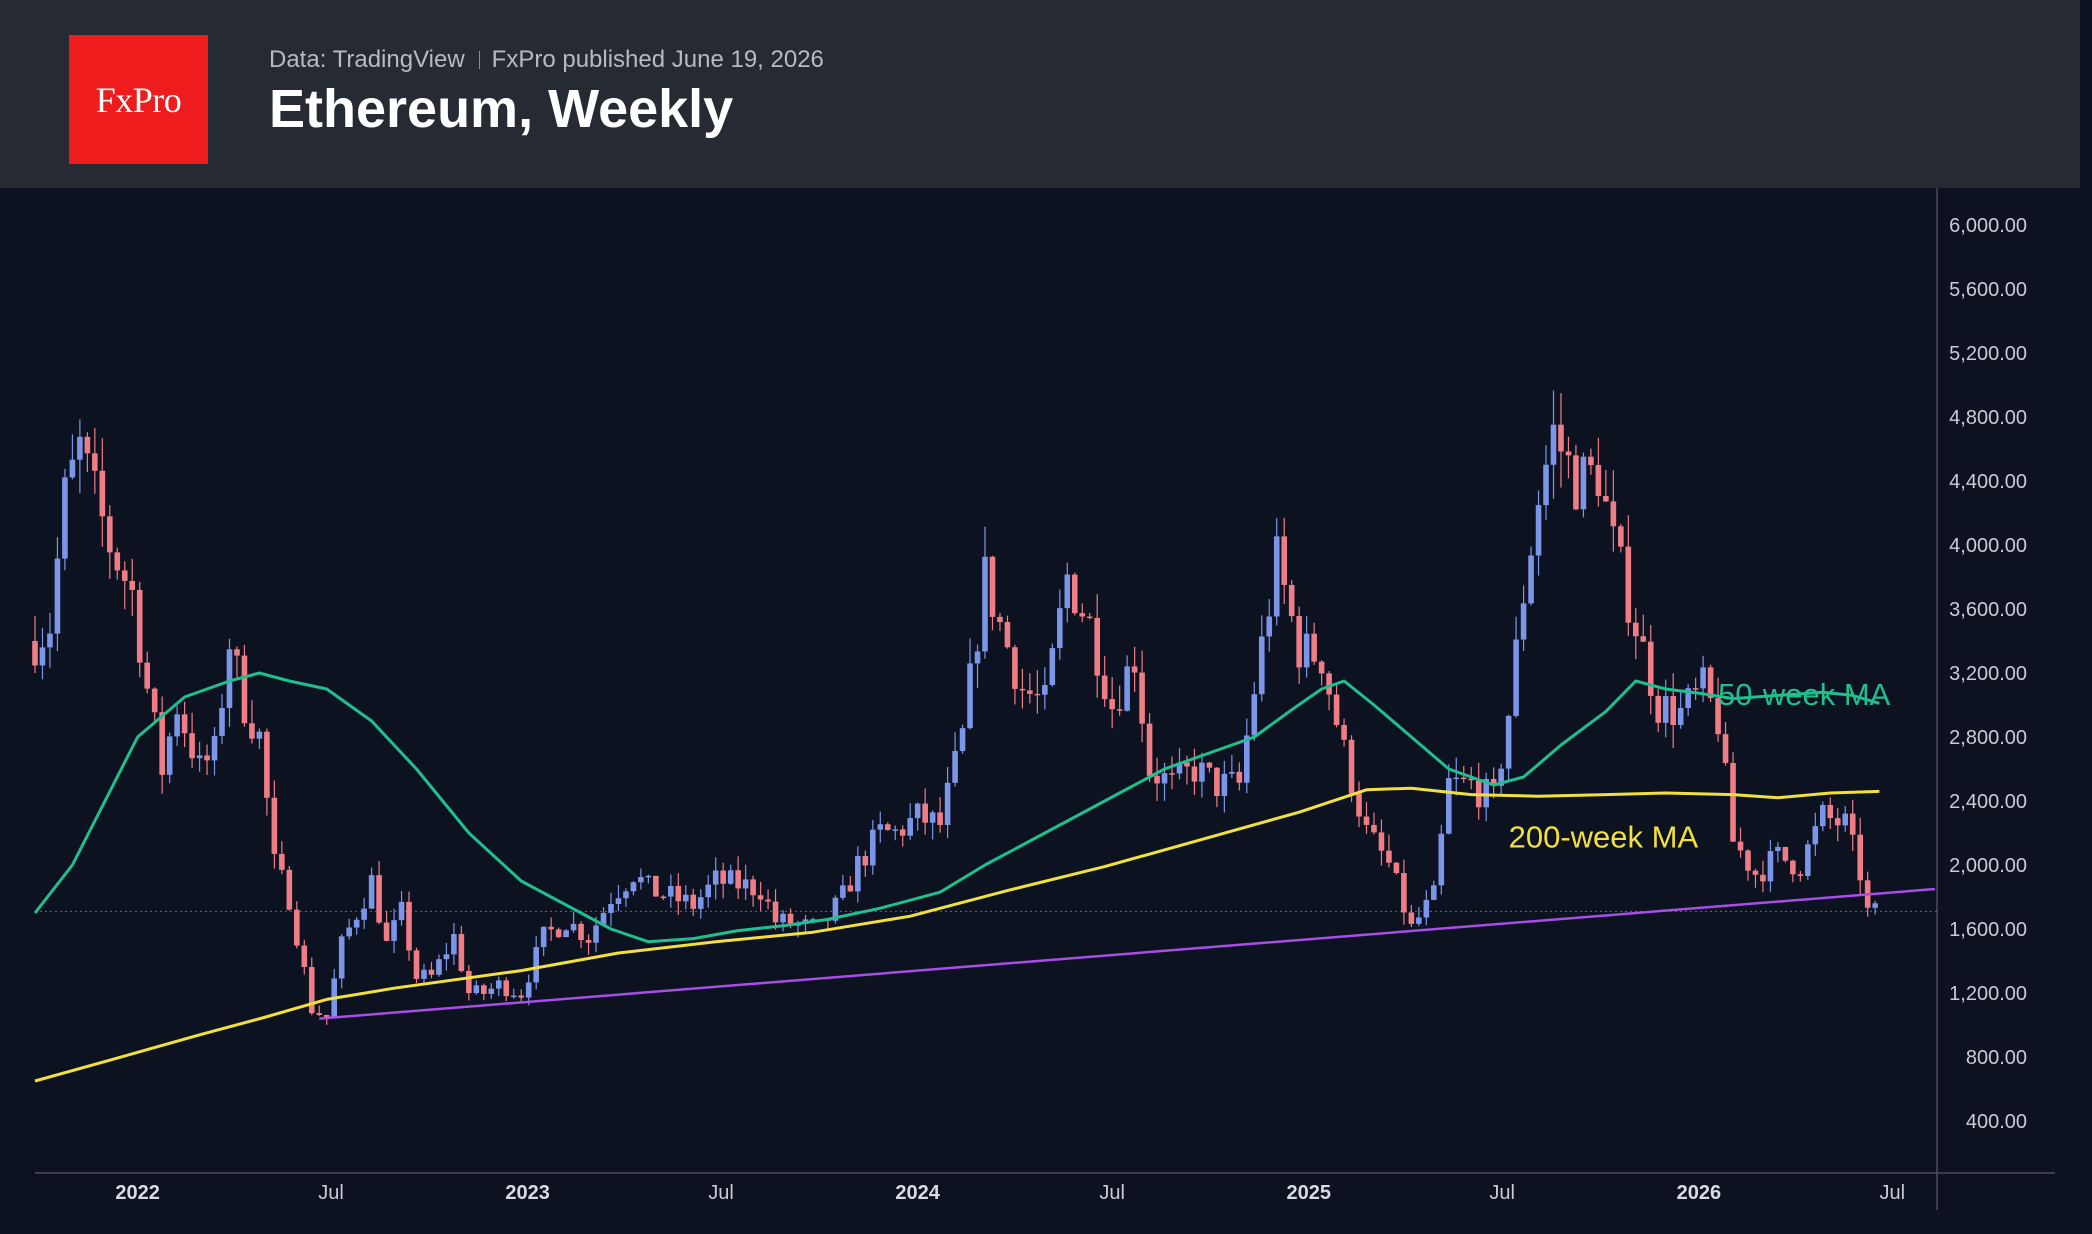 This screenshot has width=2092, height=1234. What do you see at coordinates (1988, 674) in the screenshot?
I see `y-tick-label: 3,200.00` at bounding box center [1988, 674].